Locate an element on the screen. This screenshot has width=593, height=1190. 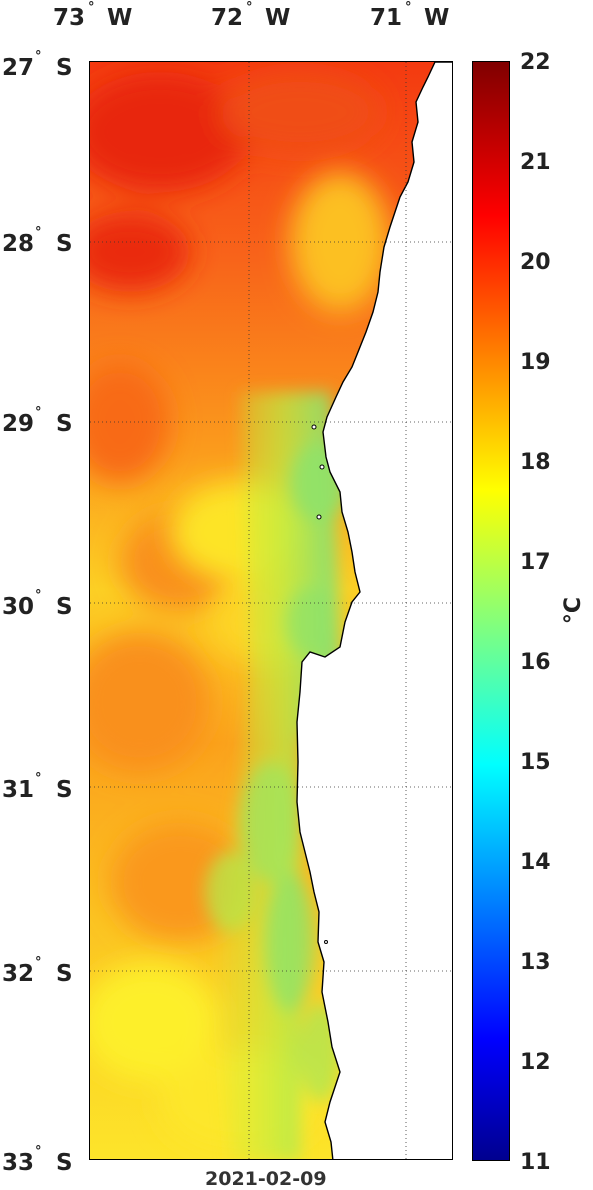
colorbar-tick-12: 12 is located at coordinates (535, 1062).